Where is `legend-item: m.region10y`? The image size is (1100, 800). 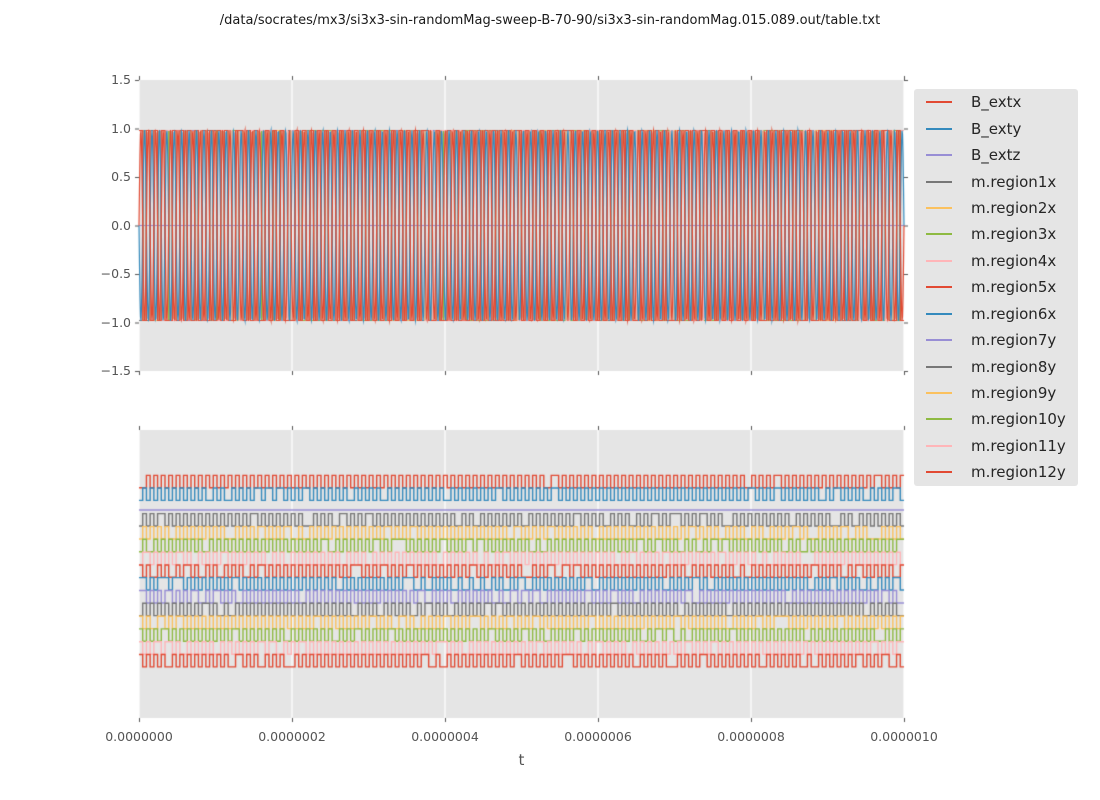 legend-item: m.region10y is located at coordinates (996, 419).